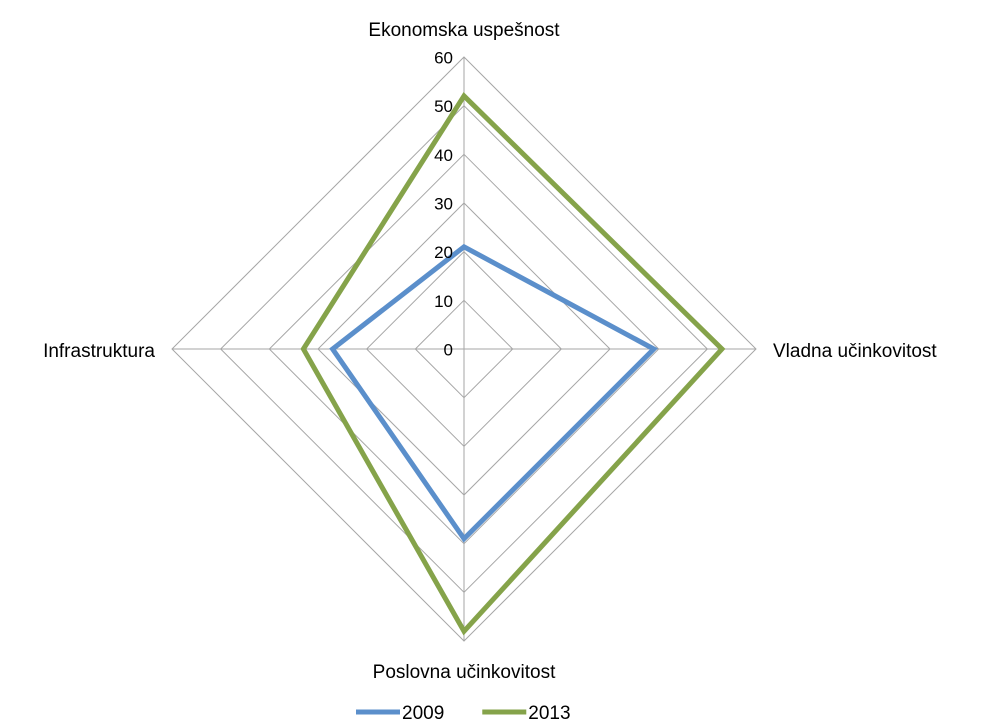 The image size is (995, 727). I want to click on tick-label: 60, so click(443, 57).